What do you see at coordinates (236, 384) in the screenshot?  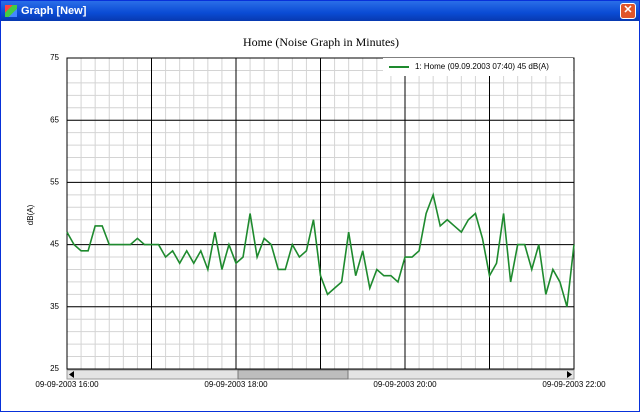 I see `x-tick-label: 09-09-2003 18:00` at bounding box center [236, 384].